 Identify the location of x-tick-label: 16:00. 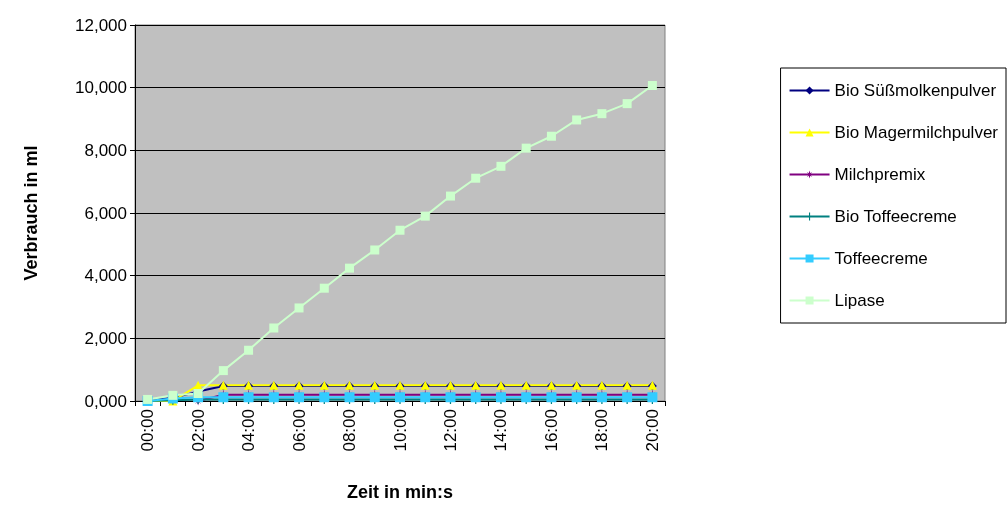
(551, 430).